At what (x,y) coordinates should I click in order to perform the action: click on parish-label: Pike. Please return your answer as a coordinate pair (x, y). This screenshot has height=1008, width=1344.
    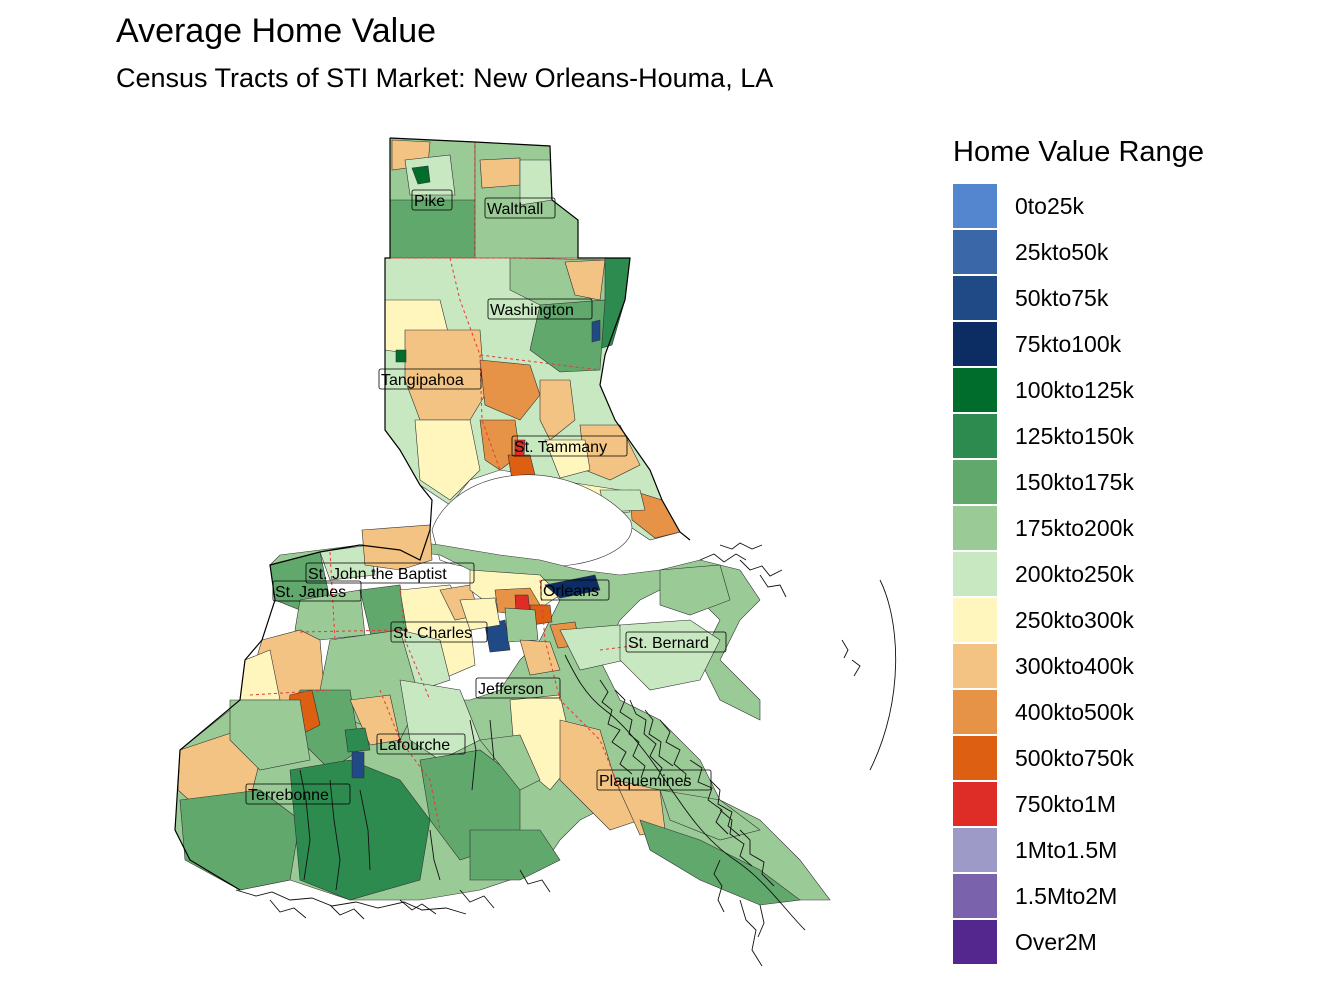
    Looking at the image, I should click on (432, 200).